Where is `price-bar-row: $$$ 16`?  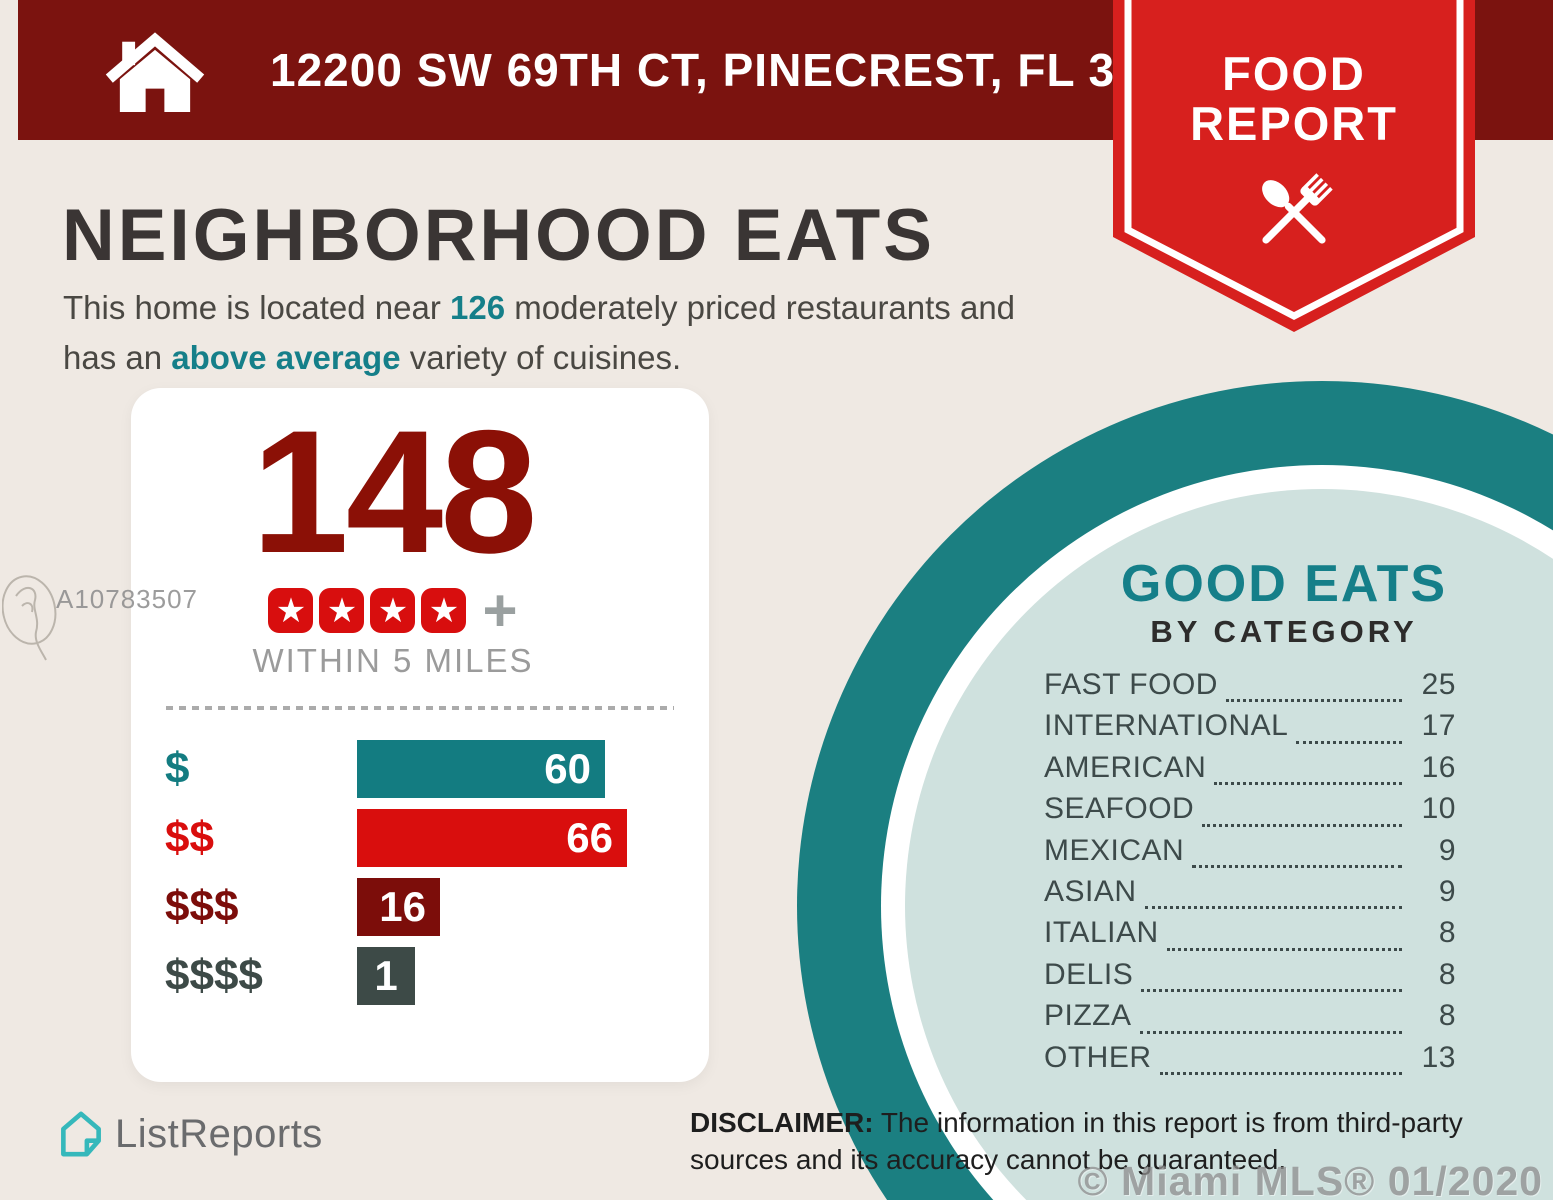
price-bar-row: $$$ 16 is located at coordinates (437, 907).